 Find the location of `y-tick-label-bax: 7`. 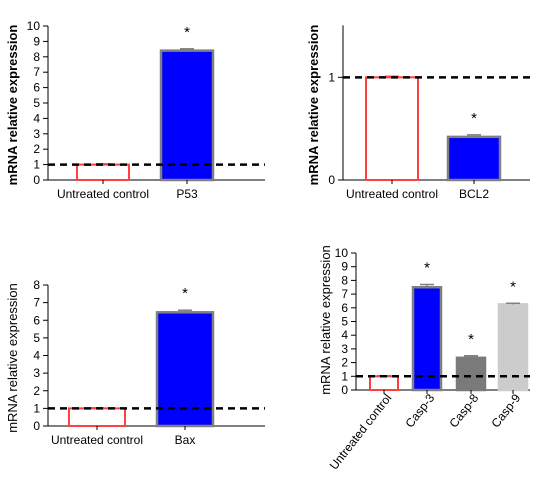

y-tick-label-bax: 7 is located at coordinates (36, 303).